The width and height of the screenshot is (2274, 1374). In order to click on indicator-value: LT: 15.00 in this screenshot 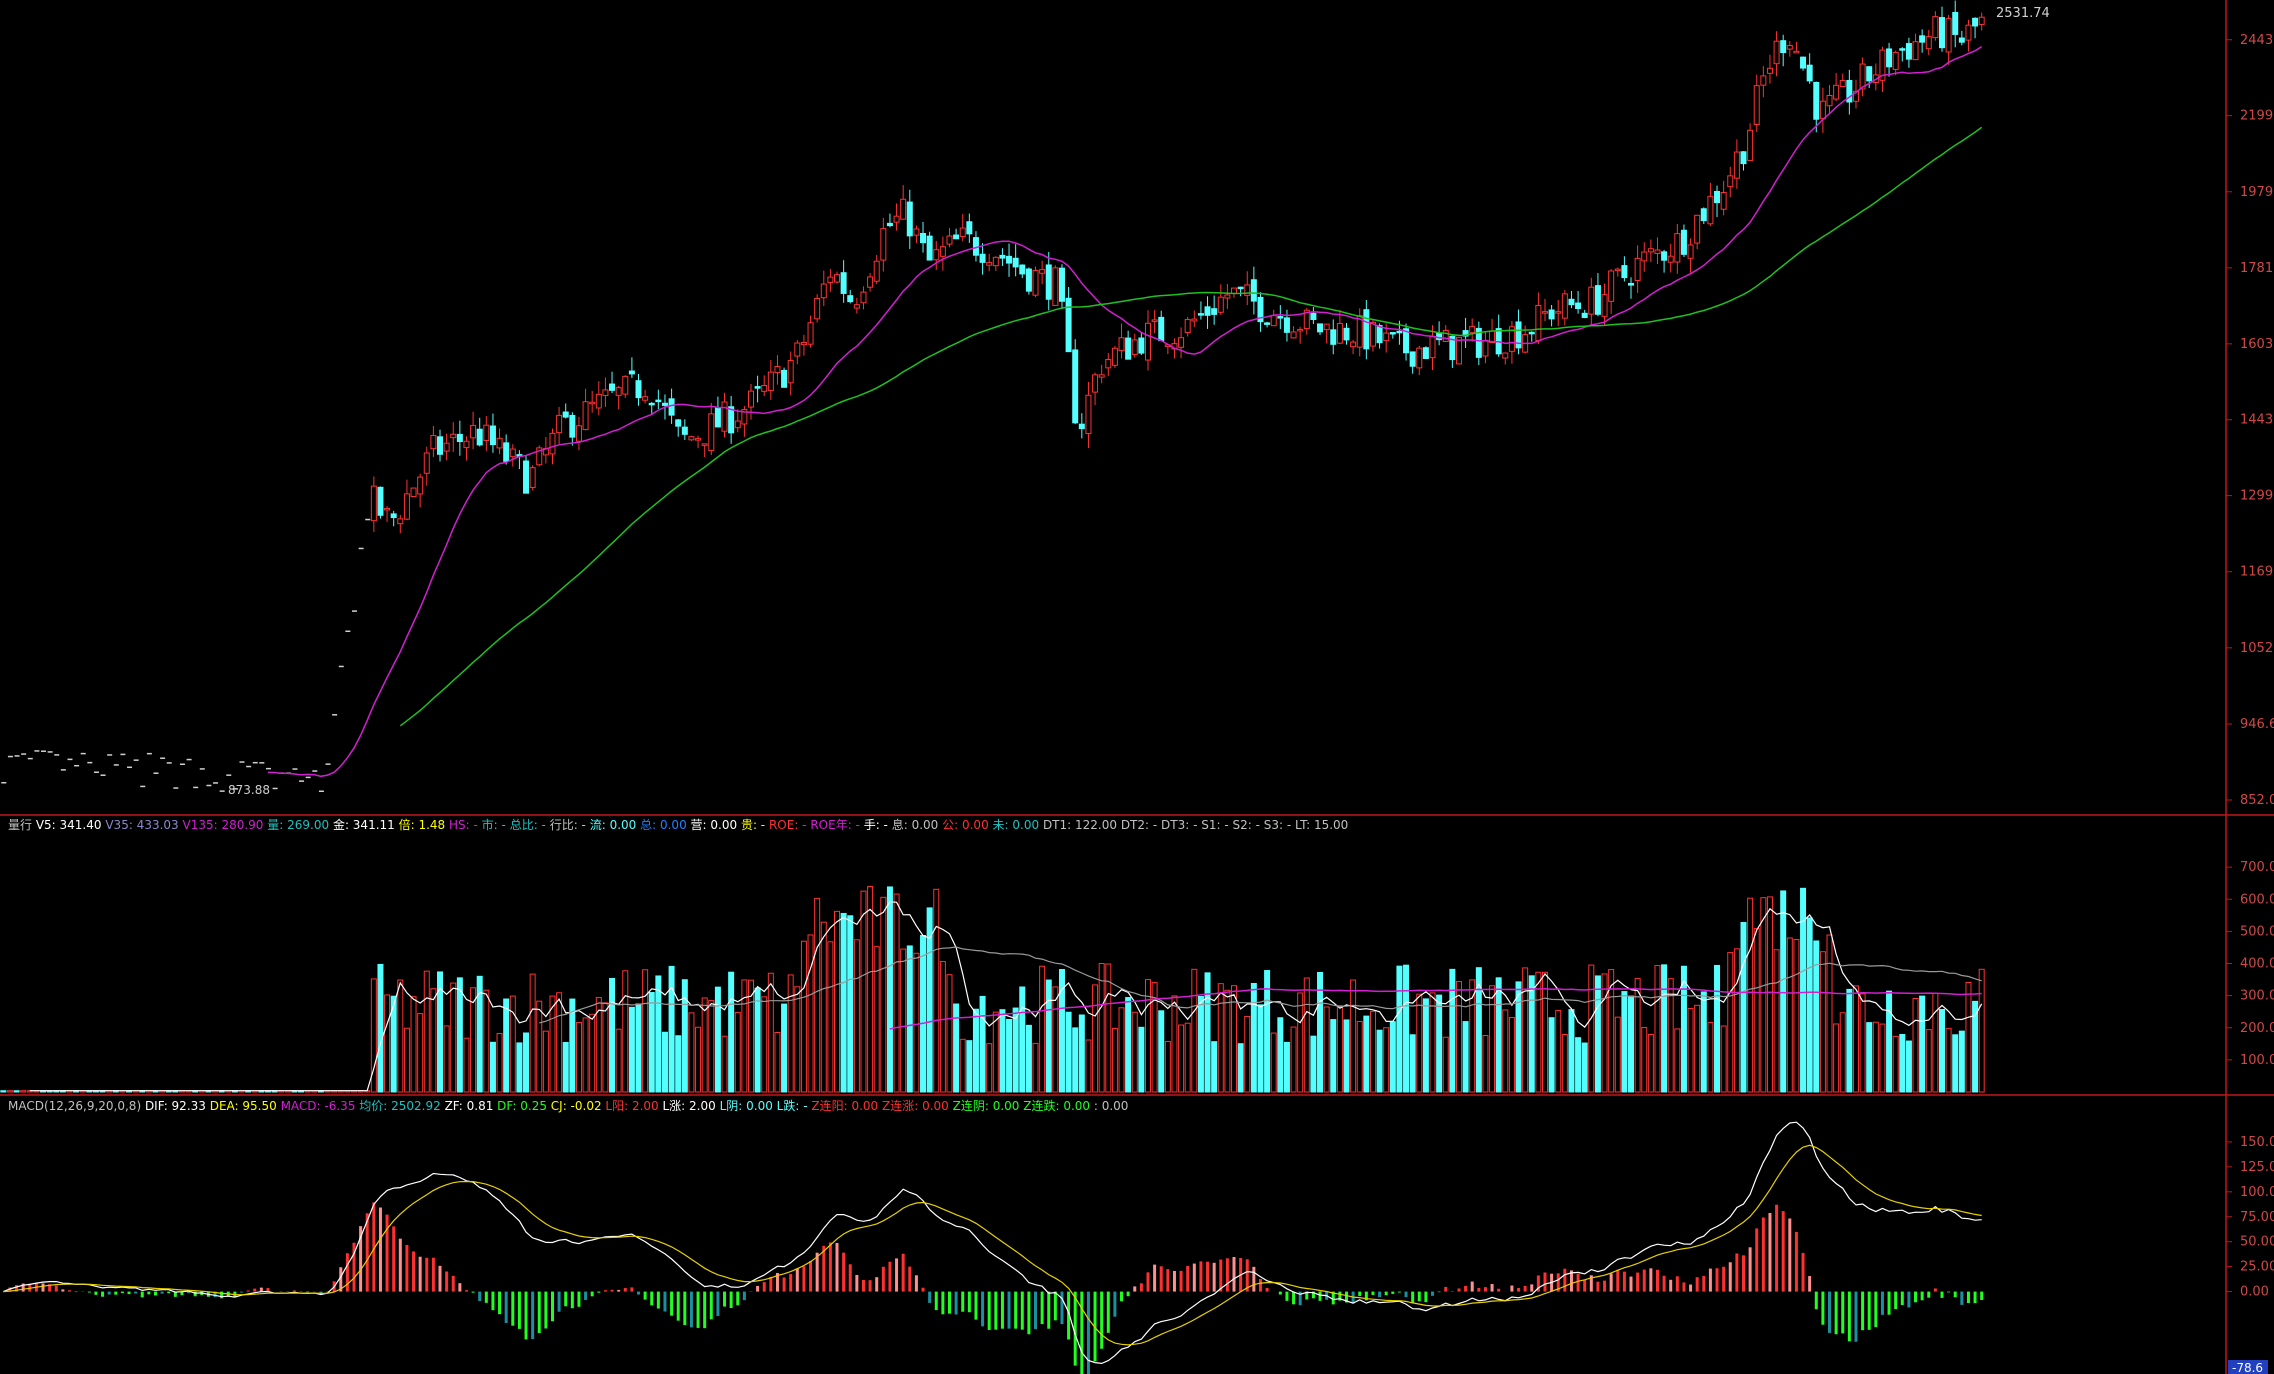, I will do `click(1321, 825)`.